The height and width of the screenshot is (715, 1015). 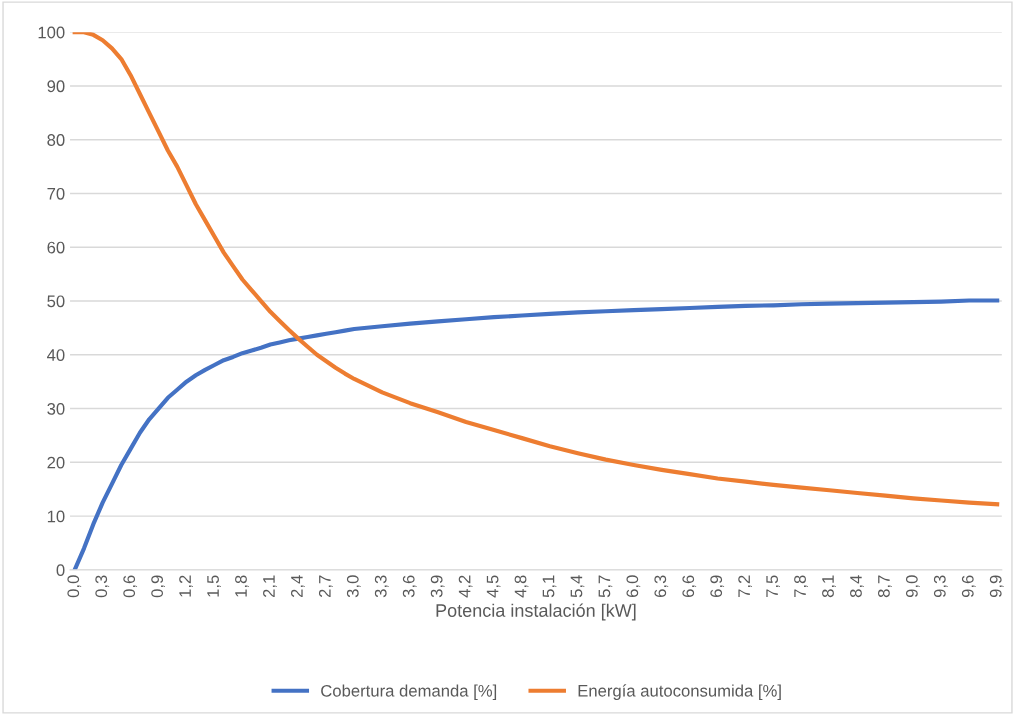 What do you see at coordinates (679, 692) in the screenshot?
I see `legend-label: Energía autoconsumida [%]` at bounding box center [679, 692].